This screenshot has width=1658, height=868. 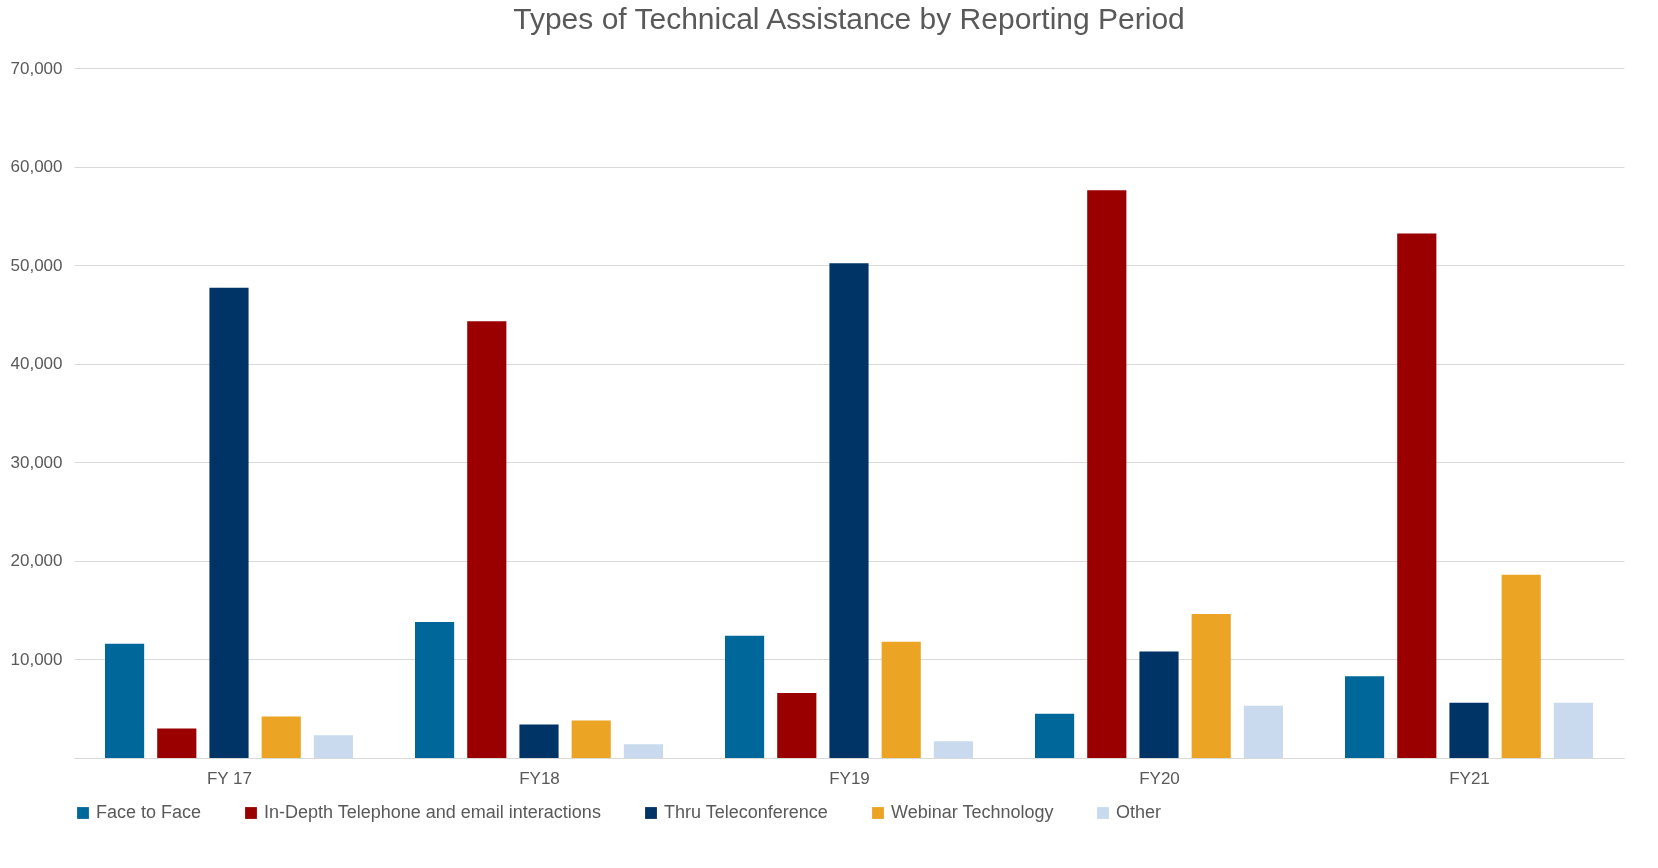 I want to click on legend-label: Face to Face, so click(x=149, y=812).